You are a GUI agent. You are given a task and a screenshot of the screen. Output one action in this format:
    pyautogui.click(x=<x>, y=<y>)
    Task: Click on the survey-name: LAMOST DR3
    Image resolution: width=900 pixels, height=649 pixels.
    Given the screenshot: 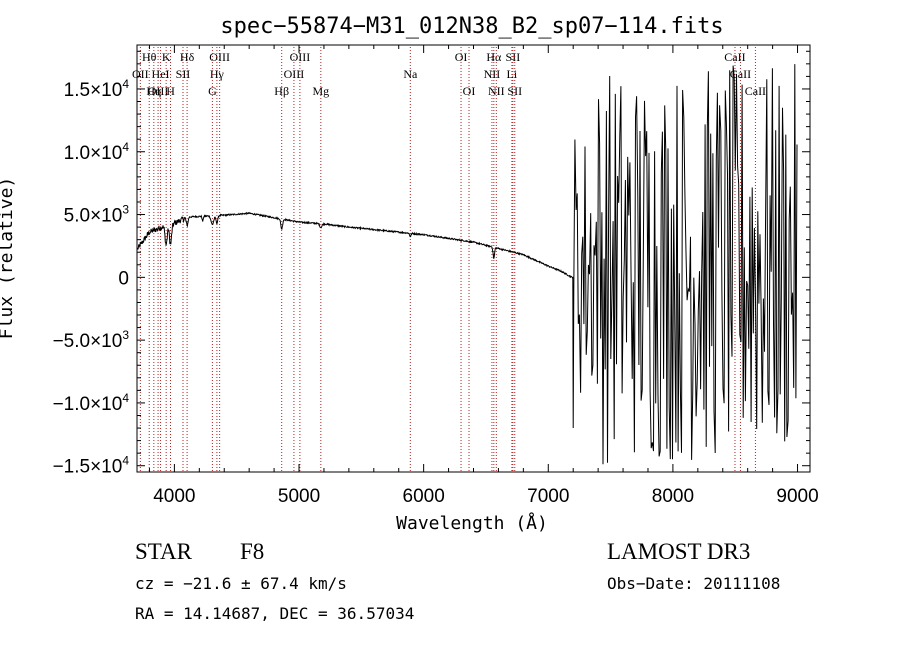 What is the action you would take?
    pyautogui.click(x=679, y=551)
    